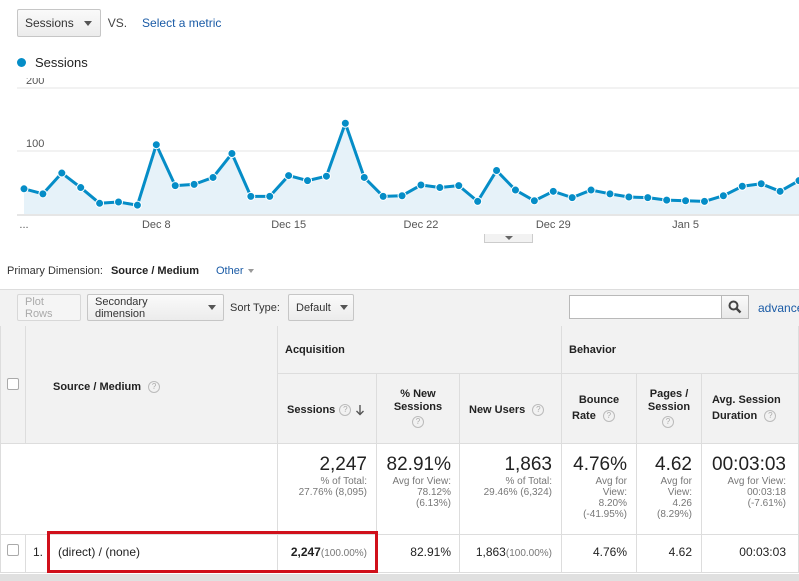 The width and height of the screenshot is (799, 581). I want to click on totals-pages-sub: Avg for, so click(676, 481).